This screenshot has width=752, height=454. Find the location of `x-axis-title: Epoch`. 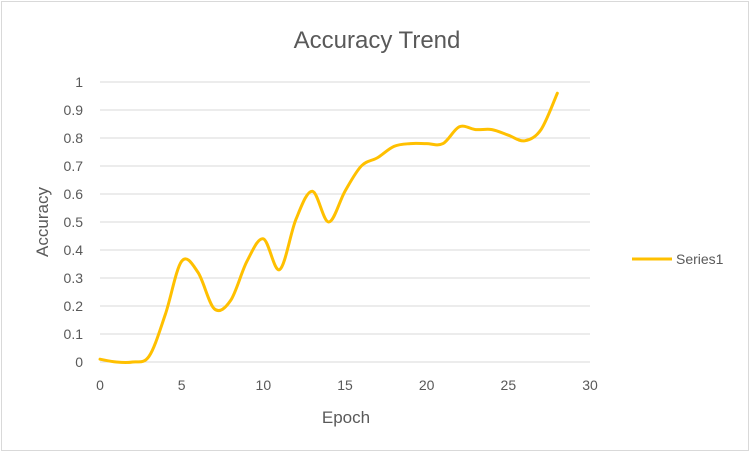

x-axis-title: Epoch is located at coordinates (346, 417).